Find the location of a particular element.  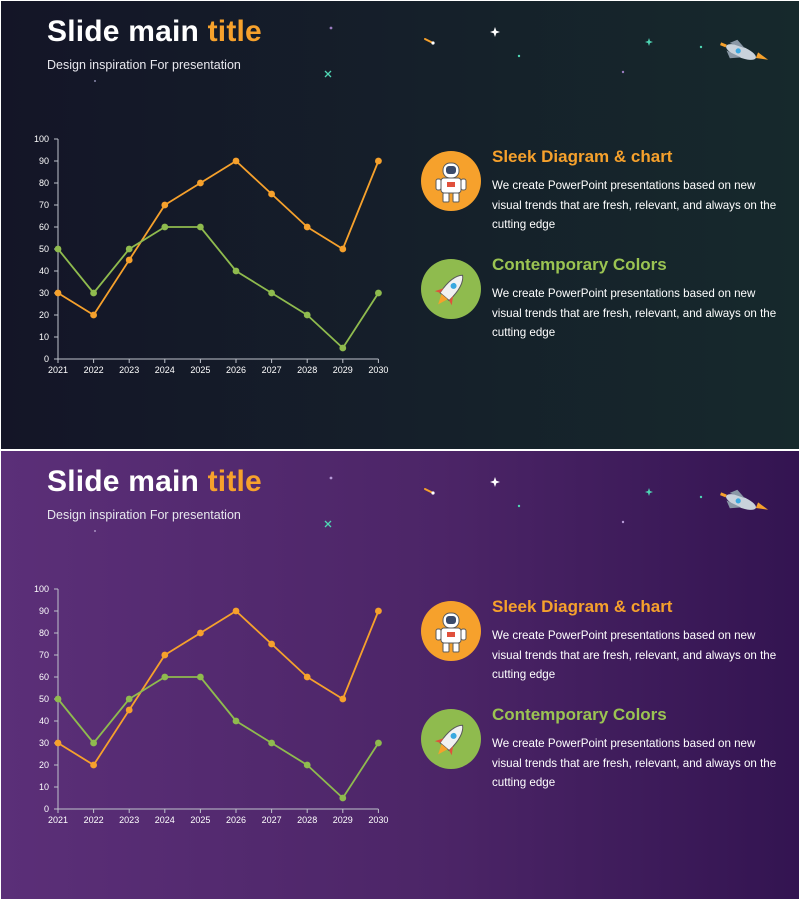

x-tick-label: 2029 is located at coordinates (343, 370).